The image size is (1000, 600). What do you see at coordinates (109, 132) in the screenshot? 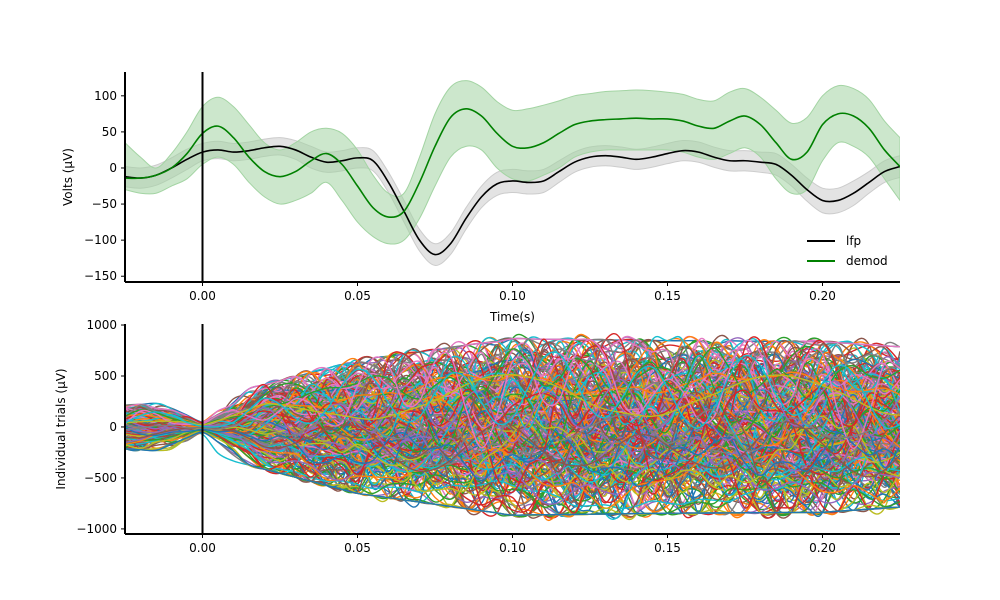
I see `y-tick-label: 50` at bounding box center [109, 132].